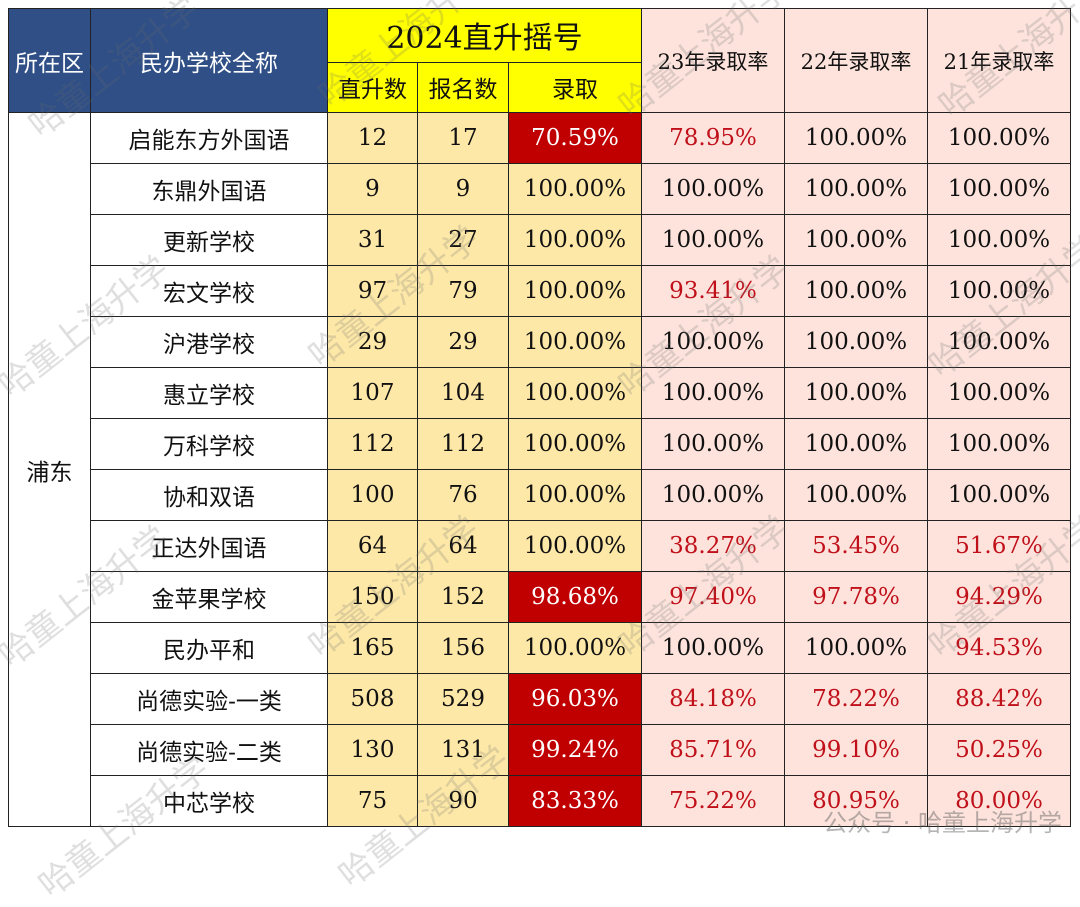  I want to click on school-name-cell: 惠立学校, so click(209, 393).